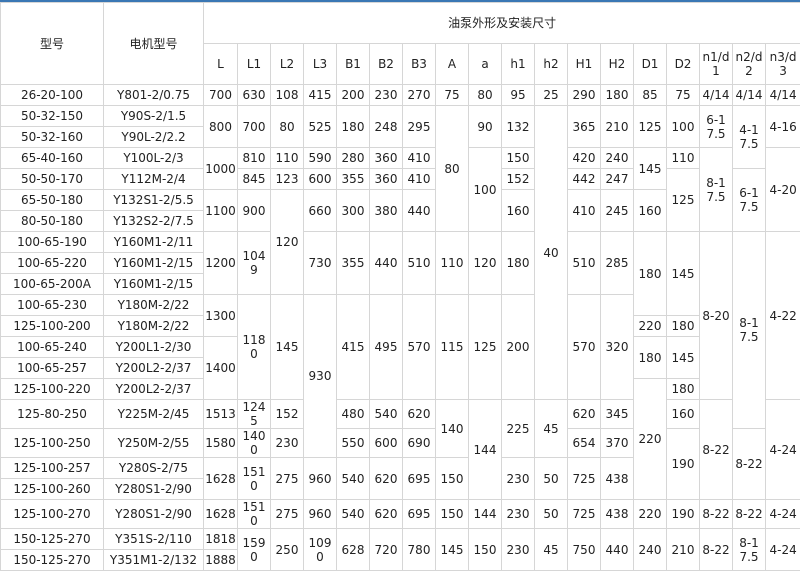 The width and height of the screenshot is (800, 571). What do you see at coordinates (52, 137) in the screenshot?
I see `model-cell: 50-32-160` at bounding box center [52, 137].